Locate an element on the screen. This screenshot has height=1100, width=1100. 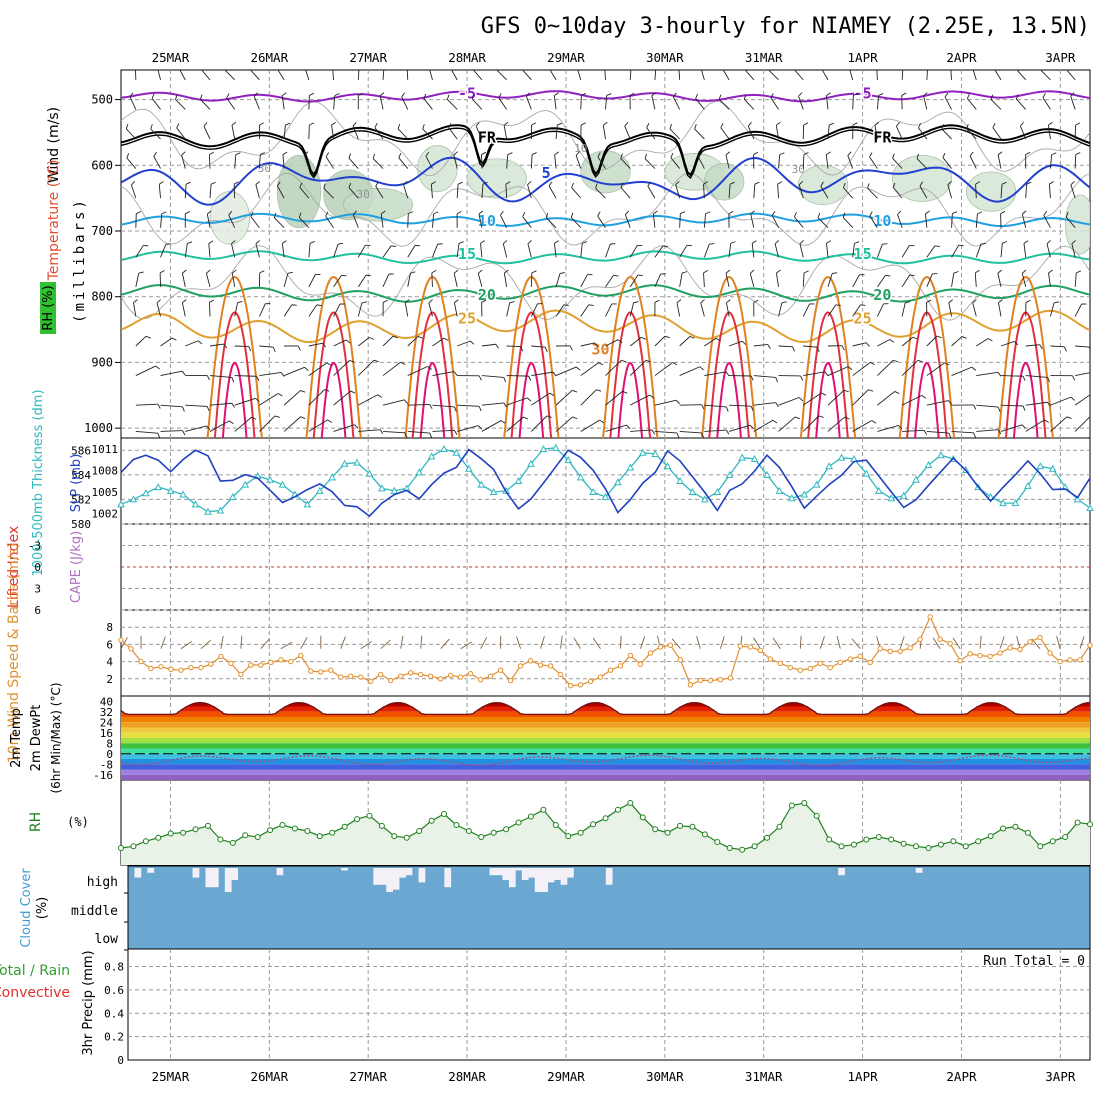
temperature-color-band is located at coordinates (605, 725).